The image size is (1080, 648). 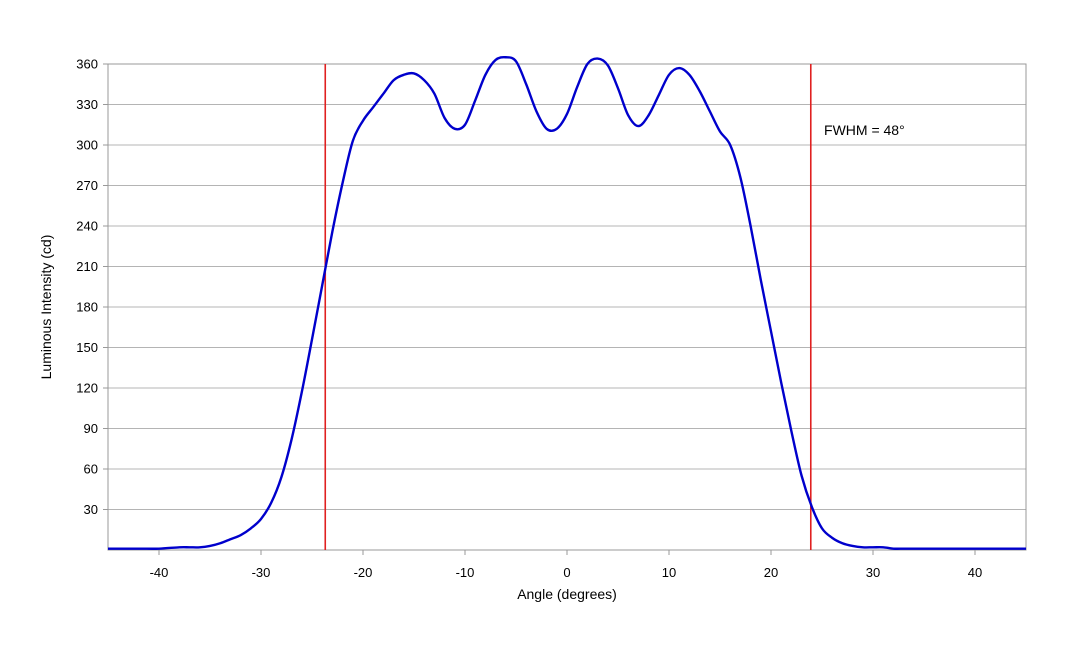 What do you see at coordinates (87, 185) in the screenshot?
I see `y-tick-label: 270` at bounding box center [87, 185].